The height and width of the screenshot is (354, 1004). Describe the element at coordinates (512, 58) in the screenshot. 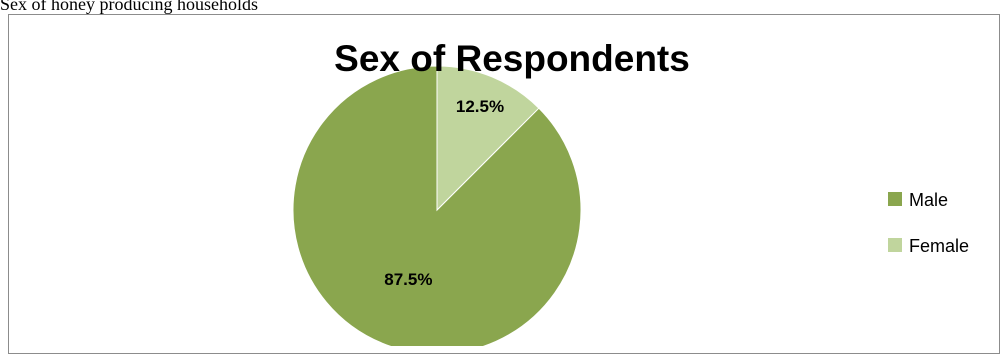

I see `chart-title: Sex of Respondents` at that location.